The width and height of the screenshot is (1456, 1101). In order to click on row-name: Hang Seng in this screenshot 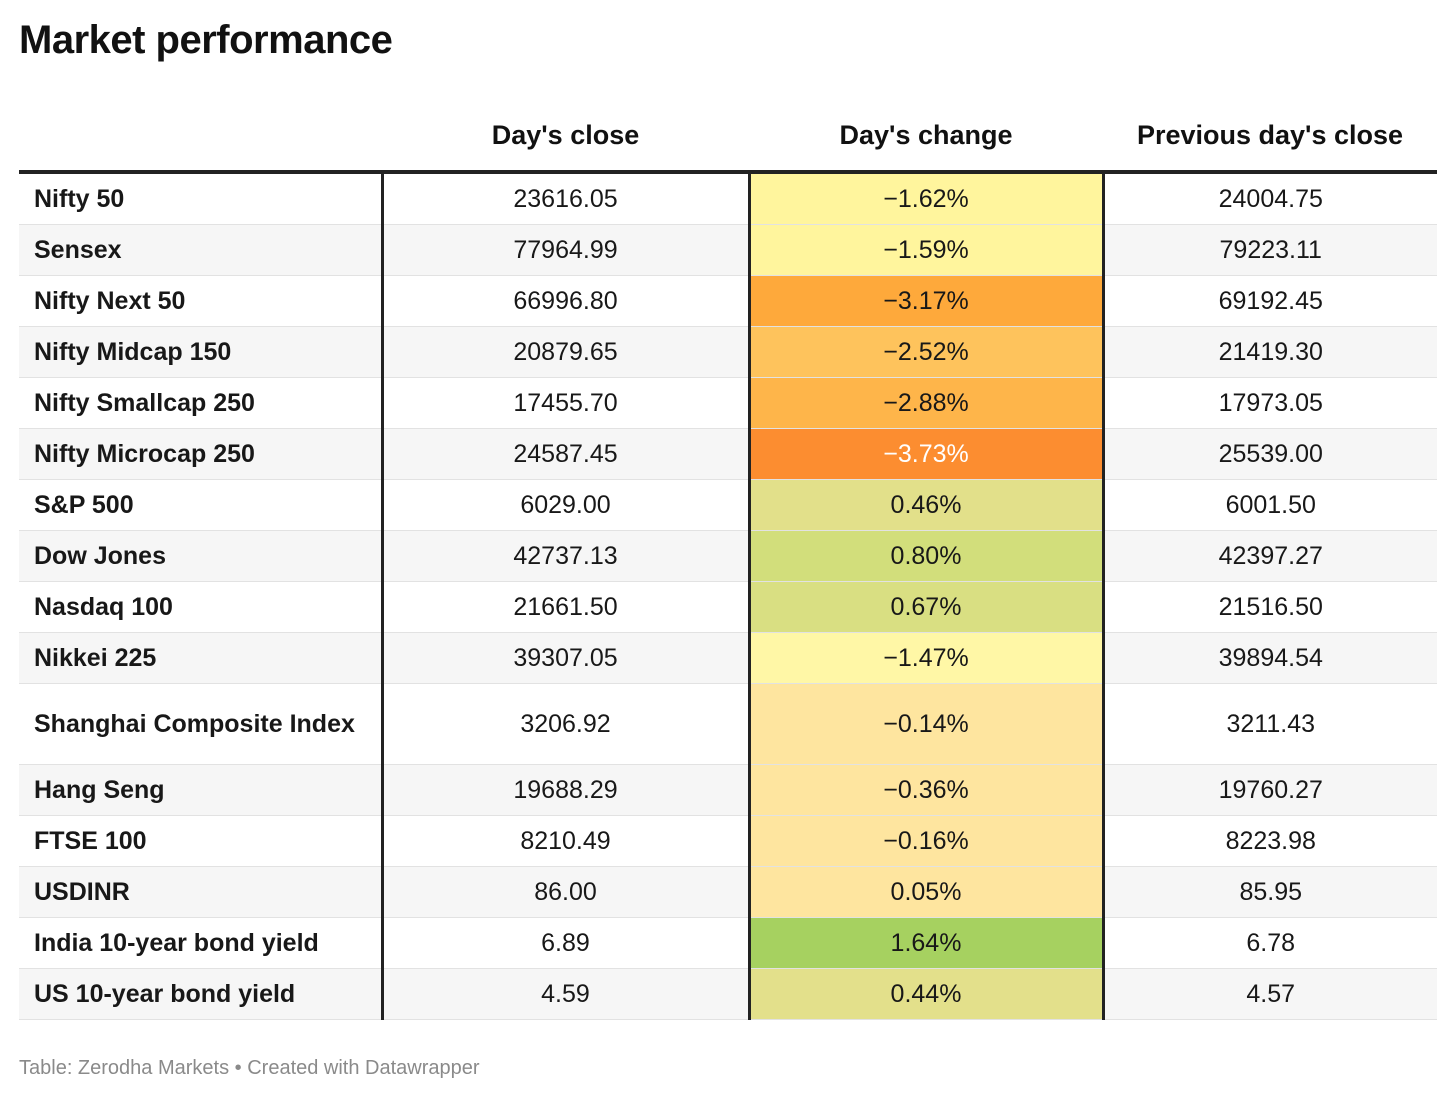, I will do `click(200, 790)`.